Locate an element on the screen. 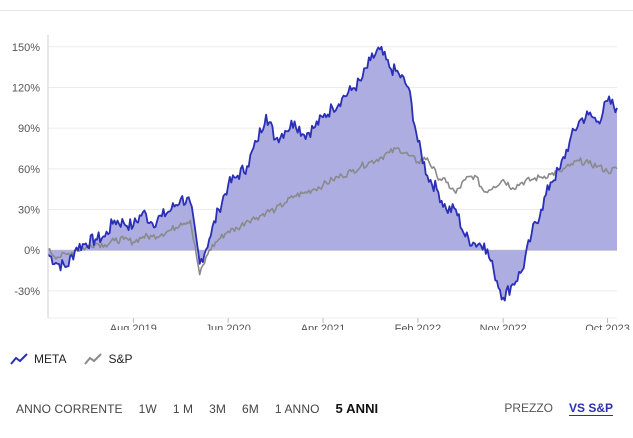  y-axis-ticks: 150% 120% 90% 60% 30% 0% -30% is located at coordinates (26, 170).